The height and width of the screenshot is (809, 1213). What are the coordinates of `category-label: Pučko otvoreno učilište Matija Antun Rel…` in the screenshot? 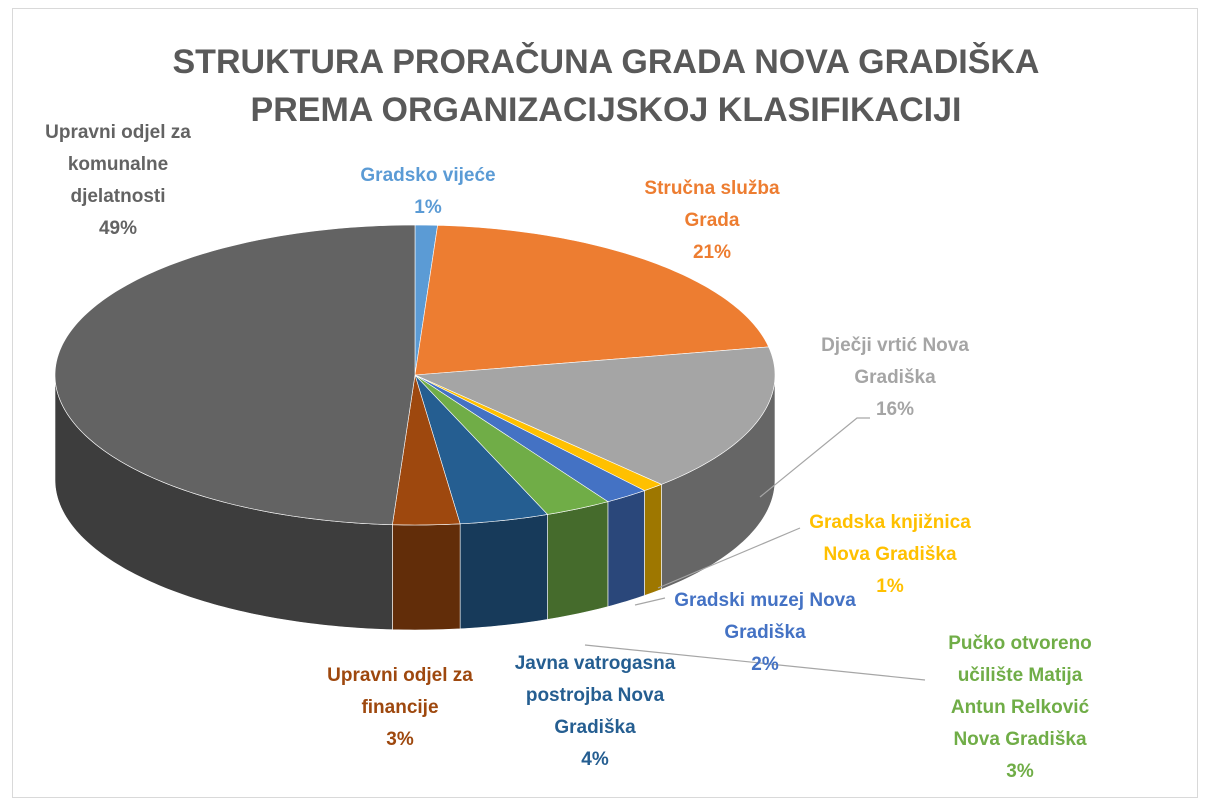 It's located at (1020, 691).